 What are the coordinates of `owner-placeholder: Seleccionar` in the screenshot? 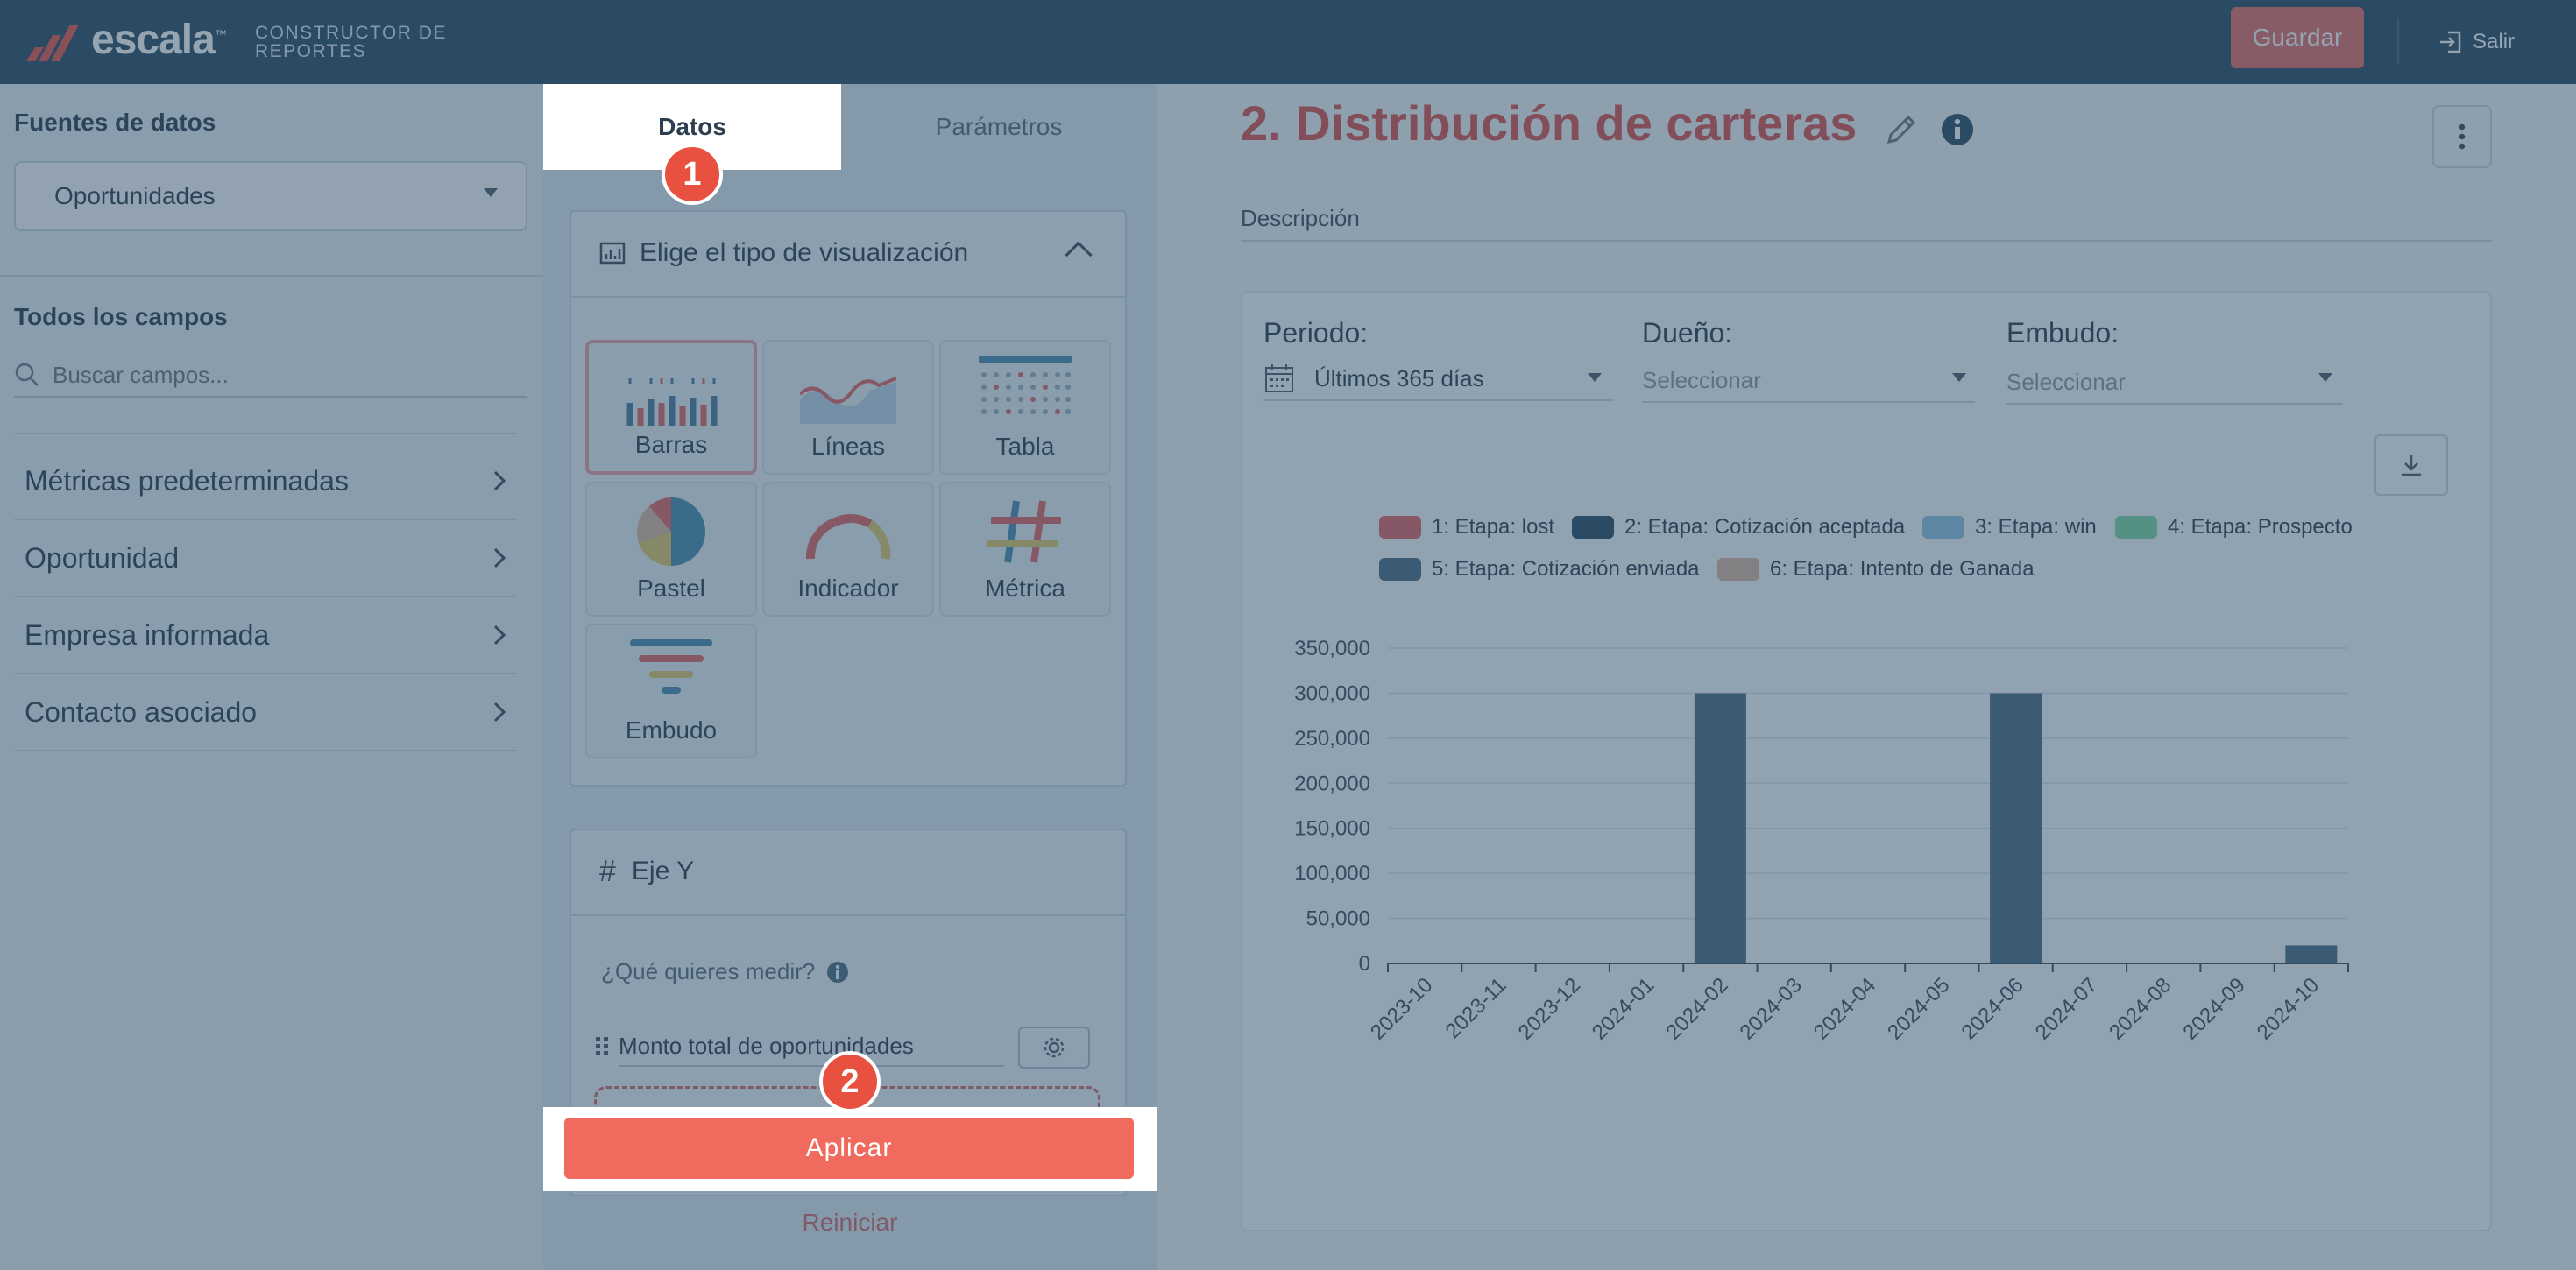 It's located at (1701, 379).